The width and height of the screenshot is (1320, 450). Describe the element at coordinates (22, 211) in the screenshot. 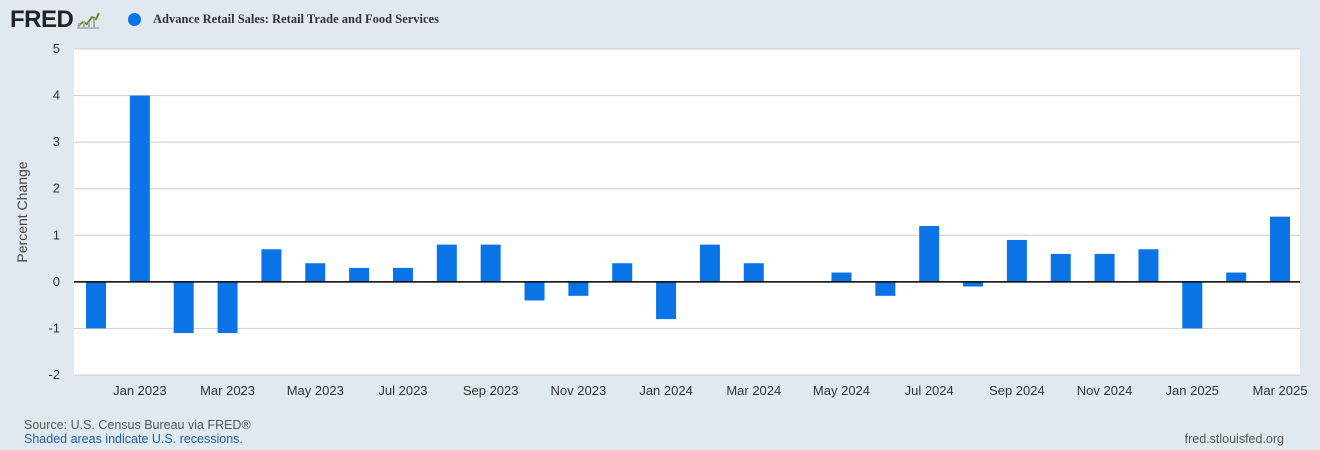

I see `y-axis-label: Percent Change` at that location.